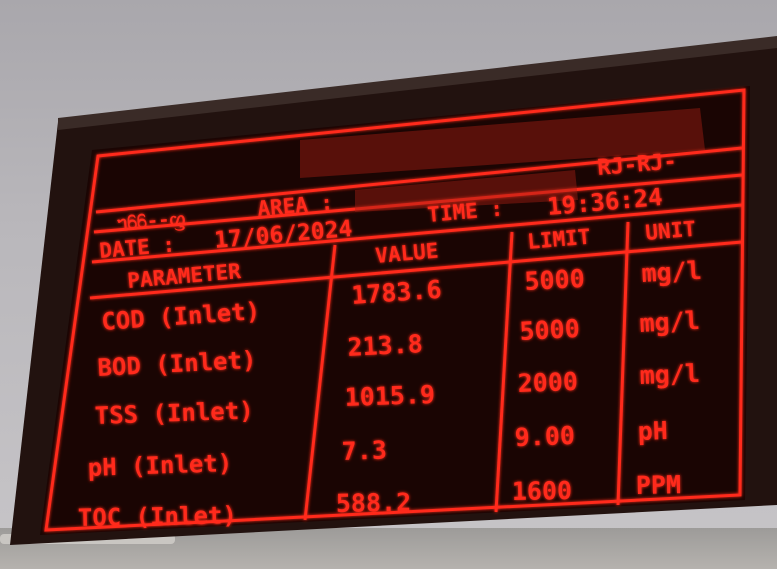  I want to click on header-unit: UNIT, so click(670, 231).